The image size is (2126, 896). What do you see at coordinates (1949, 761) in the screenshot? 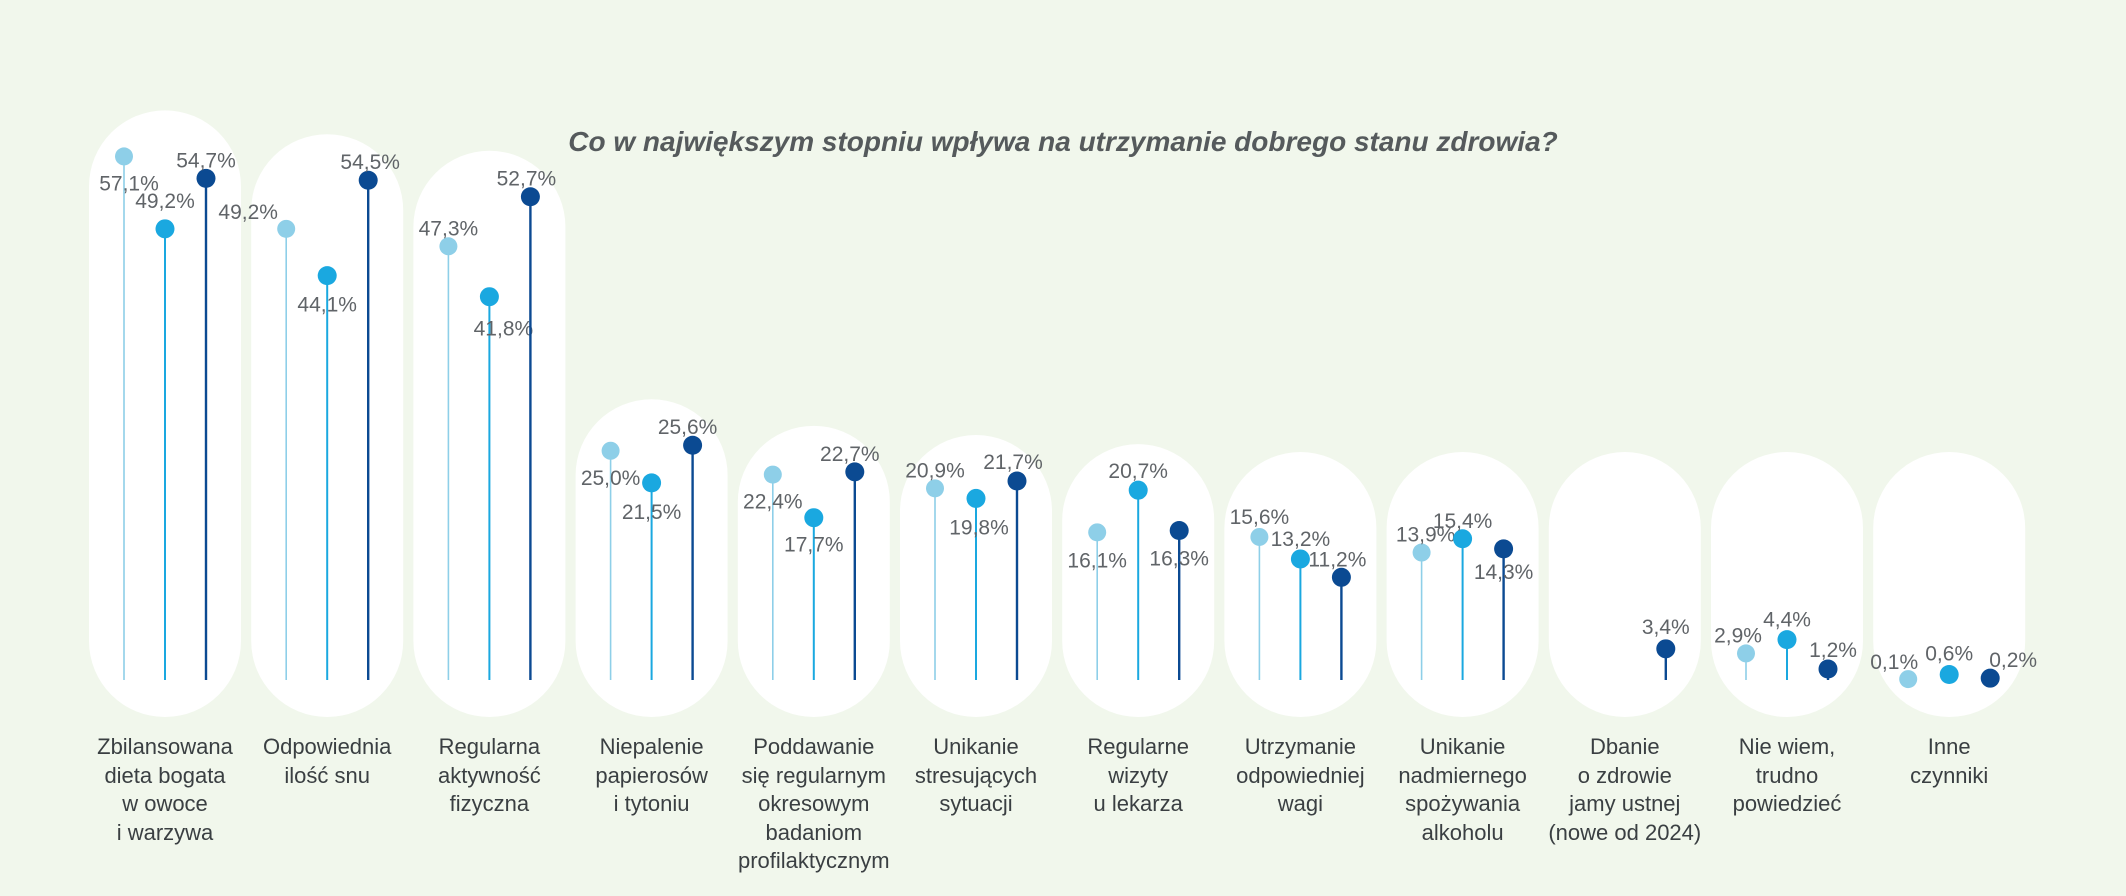
I see `category-label: Inne czynniki` at bounding box center [1949, 761].